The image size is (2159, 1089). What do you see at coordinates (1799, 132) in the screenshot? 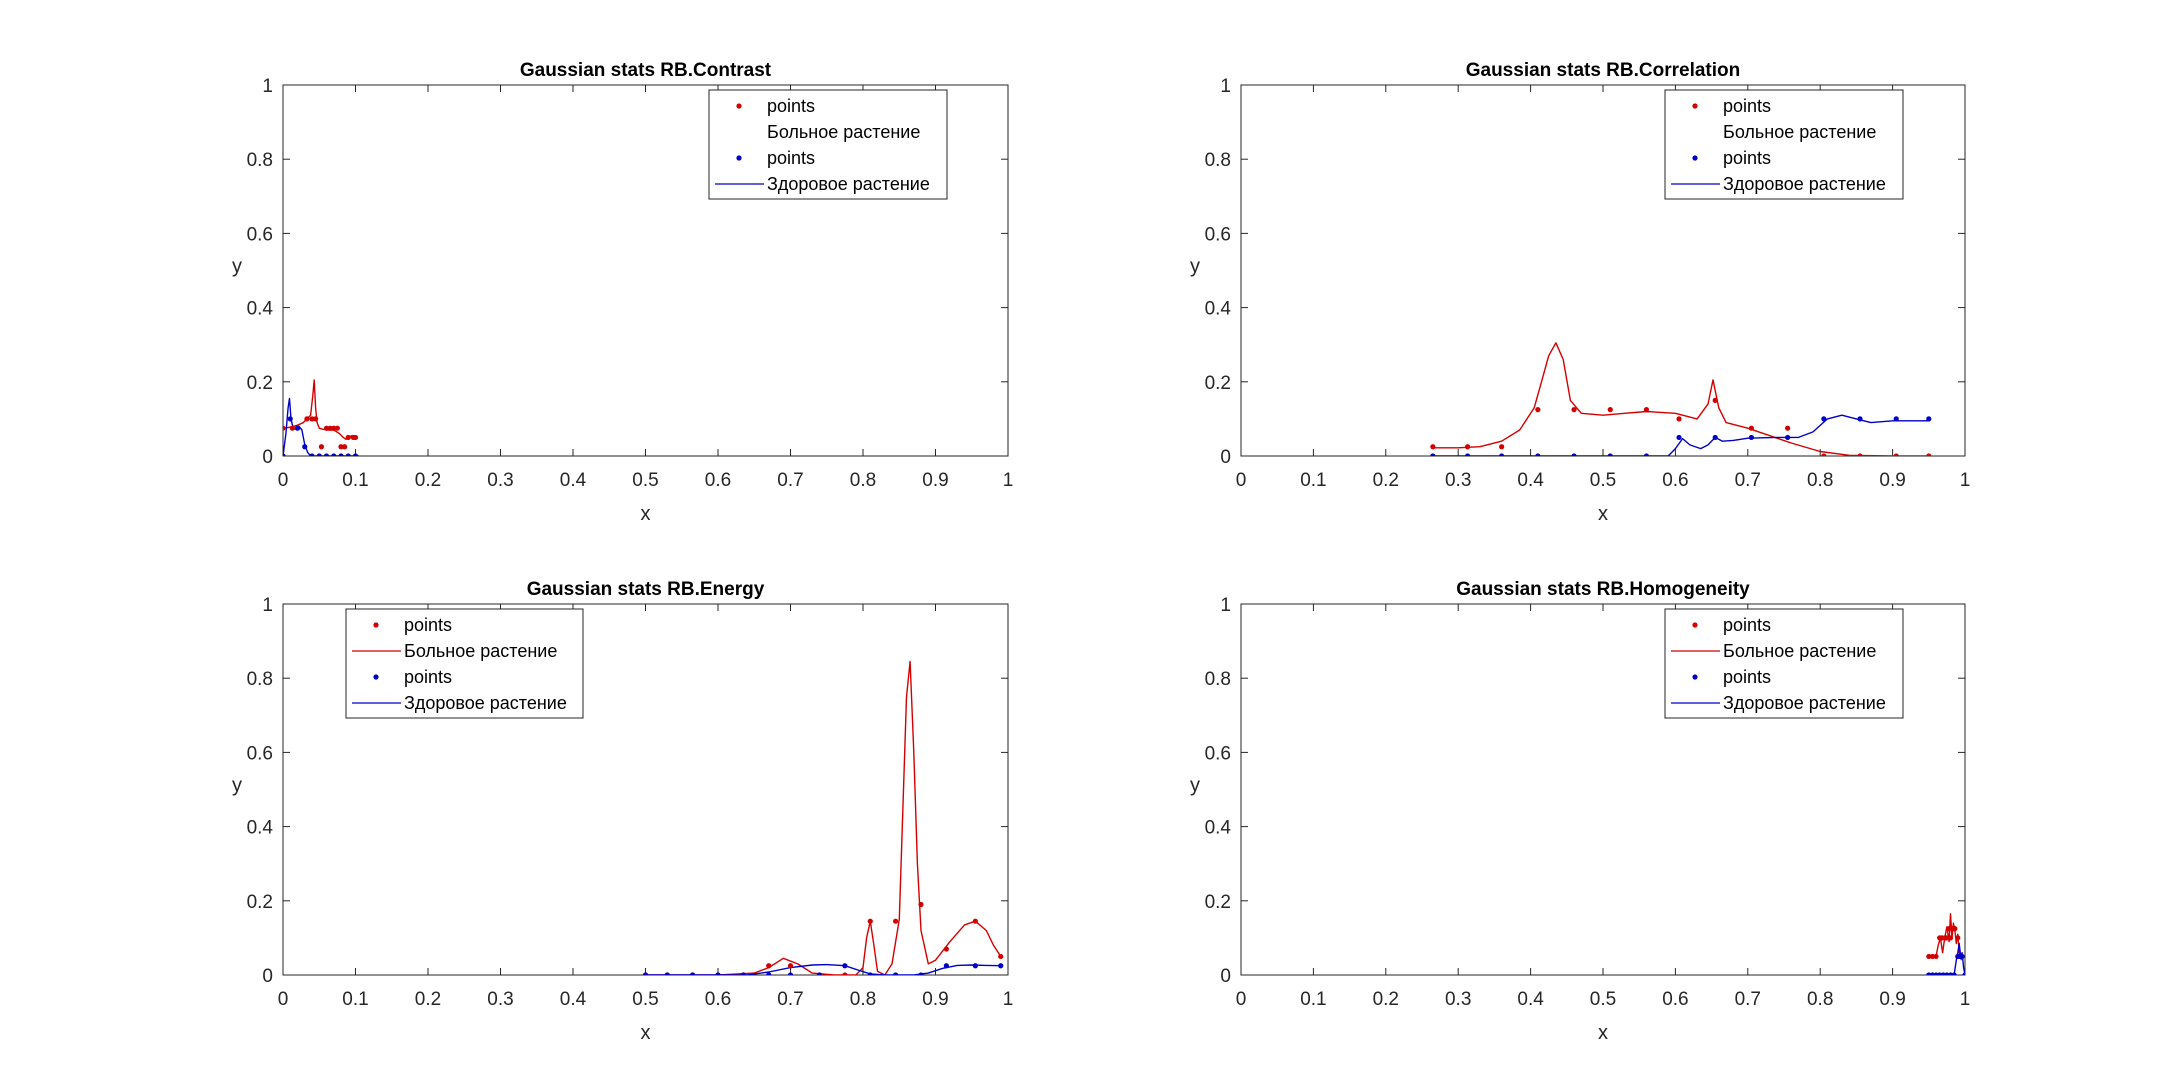
I see `legend-entry-label: Больное растение` at bounding box center [1799, 132].